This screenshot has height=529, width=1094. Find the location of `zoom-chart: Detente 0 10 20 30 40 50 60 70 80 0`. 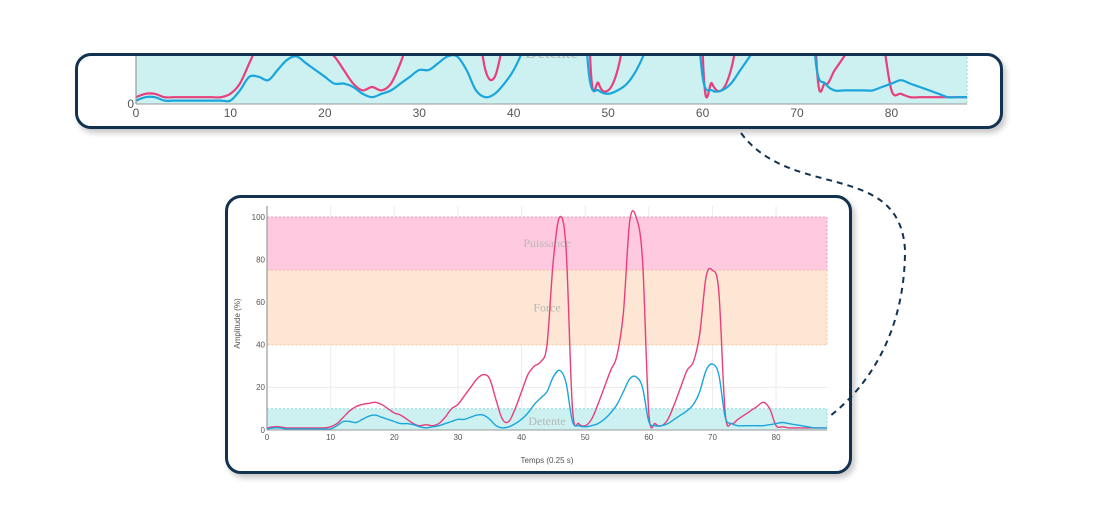

zoom-chart: Detente 0 10 20 30 40 50 60 70 80 0 is located at coordinates (547, 88).